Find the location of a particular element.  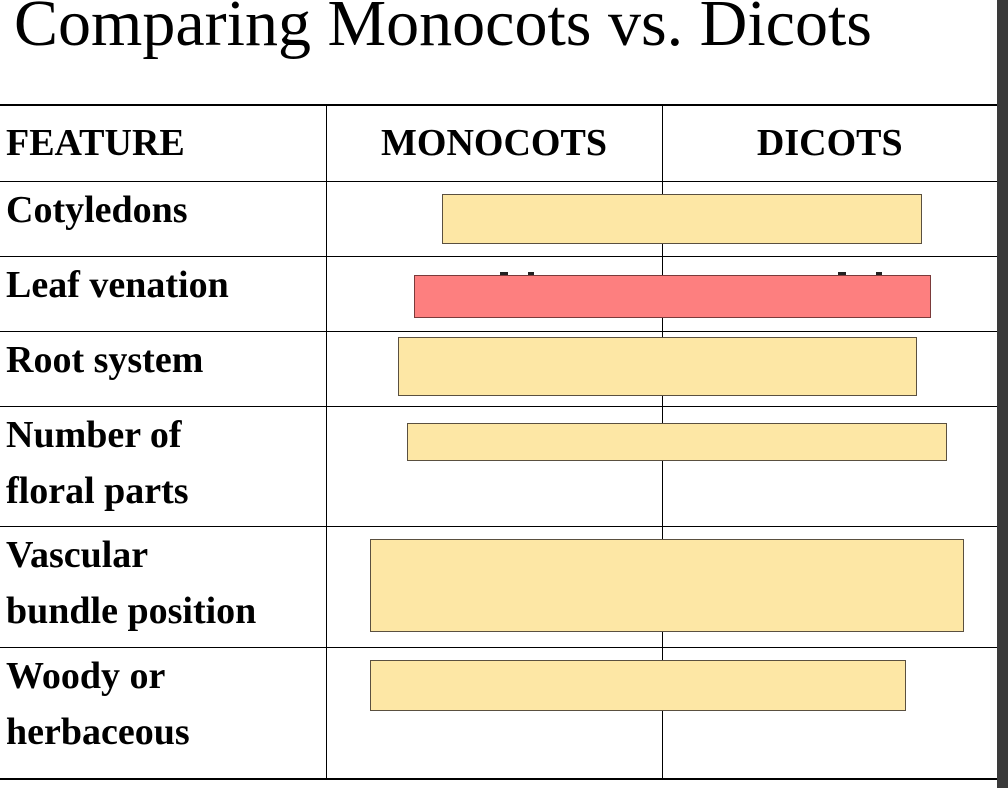

answer-cover-root-system is located at coordinates (657, 366).